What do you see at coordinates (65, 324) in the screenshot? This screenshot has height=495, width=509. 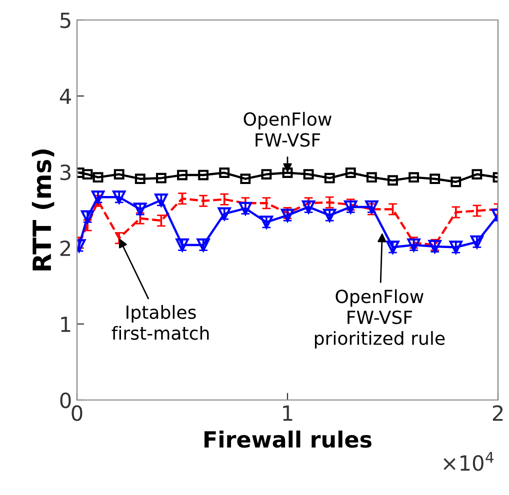 I see `y-tick-label: 1` at bounding box center [65, 324].